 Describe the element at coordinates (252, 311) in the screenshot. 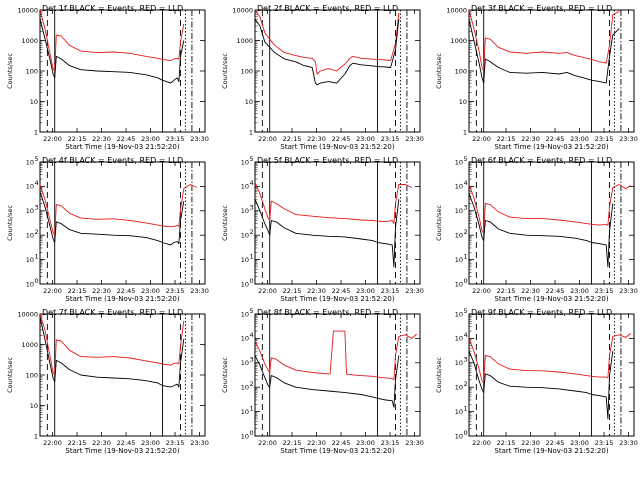

I see `y-tick-exponent: 5` at that location.